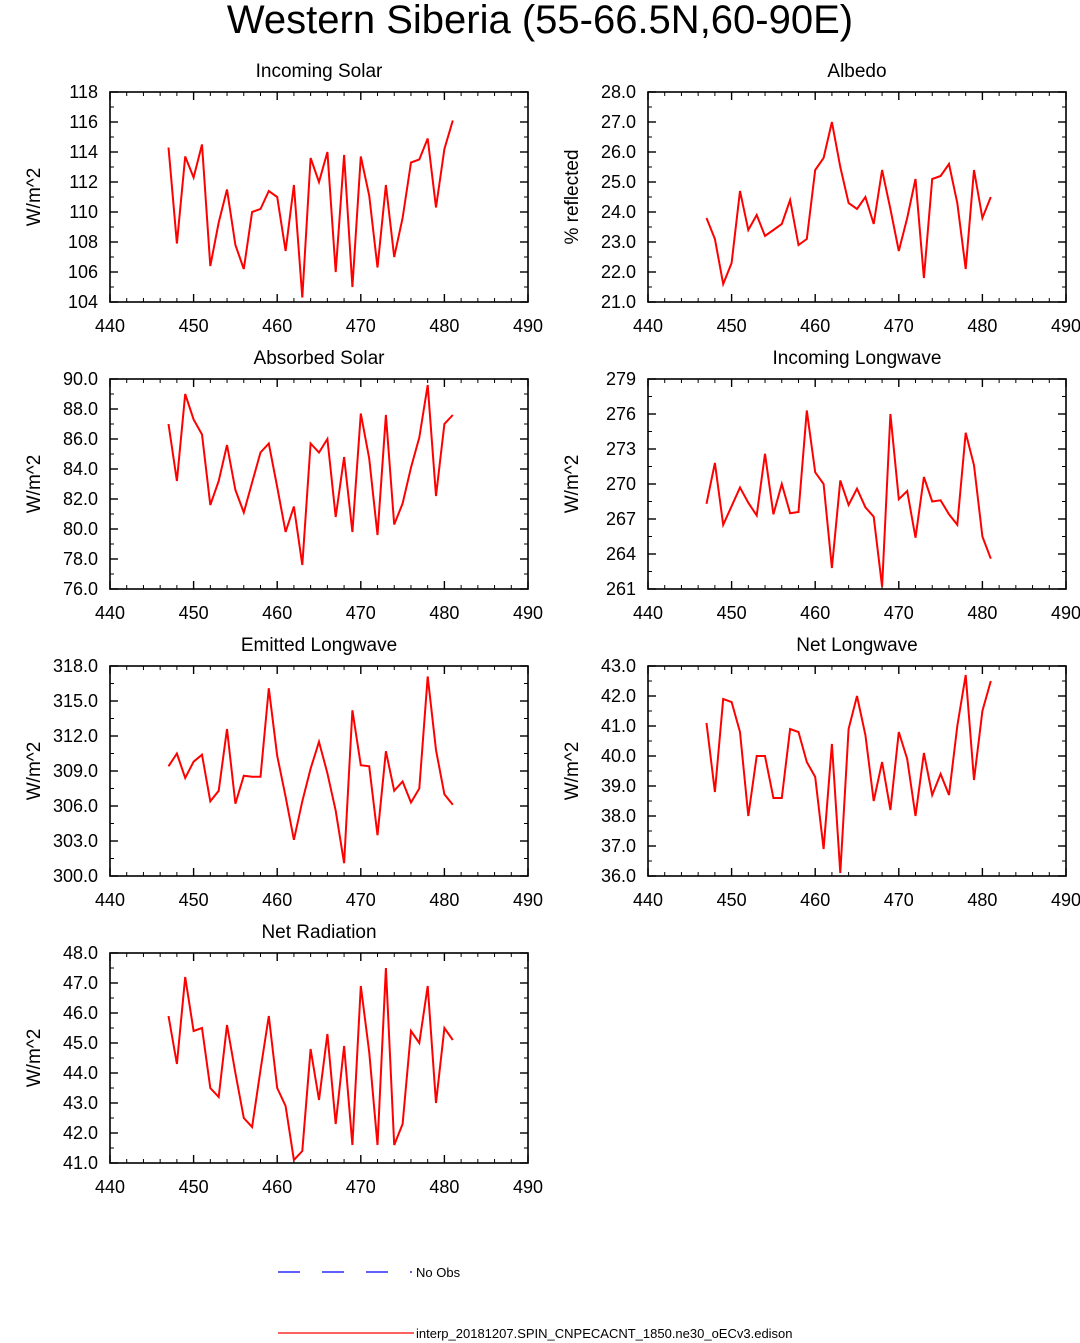  I want to click on y-tick-label: 270, so click(621, 484).